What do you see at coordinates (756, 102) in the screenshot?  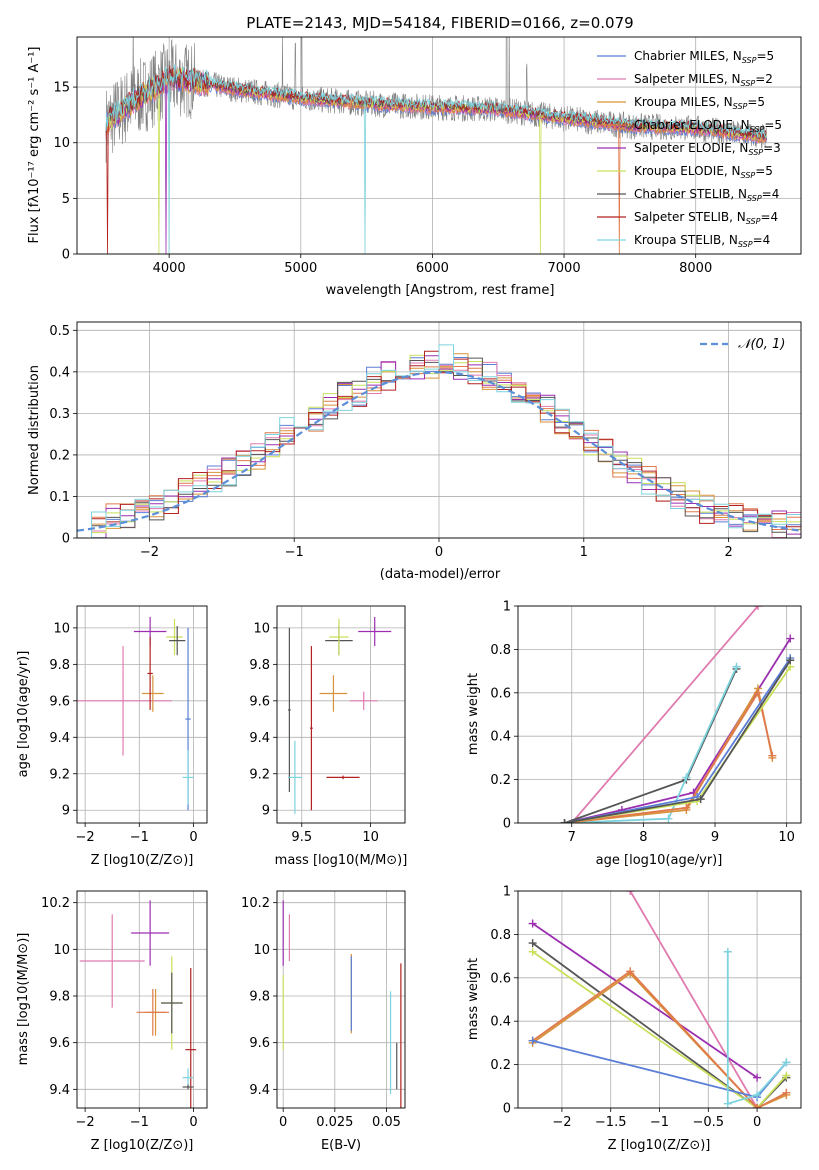 I see `legend-label-n: =5` at bounding box center [756, 102].